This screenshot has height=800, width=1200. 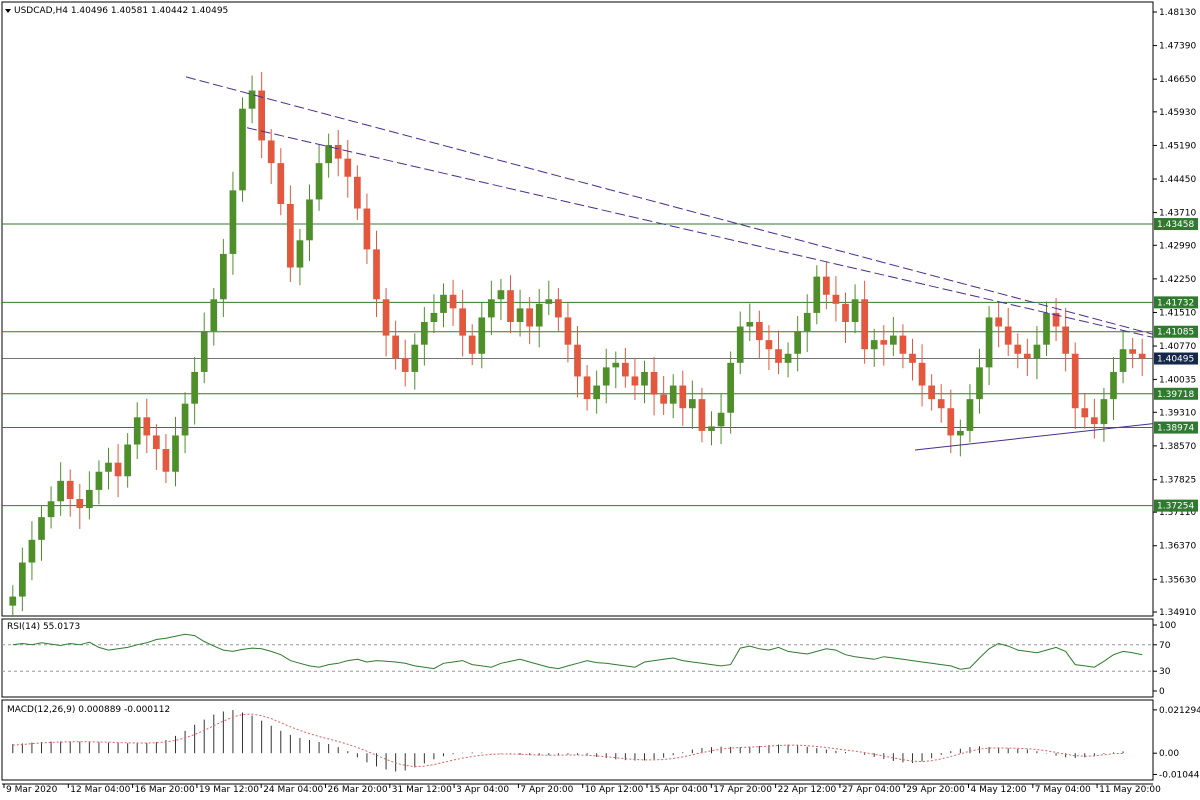 What do you see at coordinates (1177, 313) in the screenshot?
I see `price-tick-label: 1.41510` at bounding box center [1177, 313].